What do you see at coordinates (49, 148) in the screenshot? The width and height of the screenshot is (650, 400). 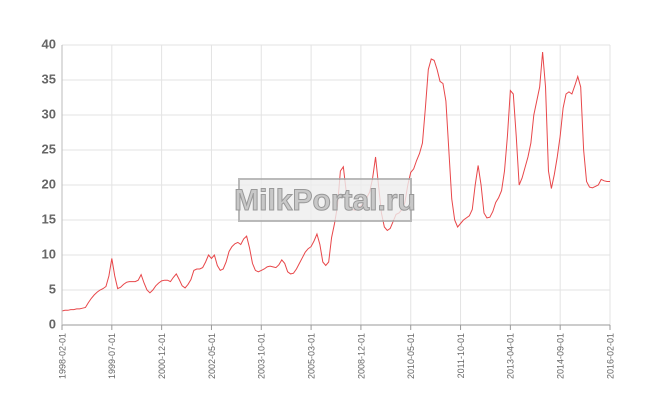 I see `y-tick-label: 25` at bounding box center [49, 148].